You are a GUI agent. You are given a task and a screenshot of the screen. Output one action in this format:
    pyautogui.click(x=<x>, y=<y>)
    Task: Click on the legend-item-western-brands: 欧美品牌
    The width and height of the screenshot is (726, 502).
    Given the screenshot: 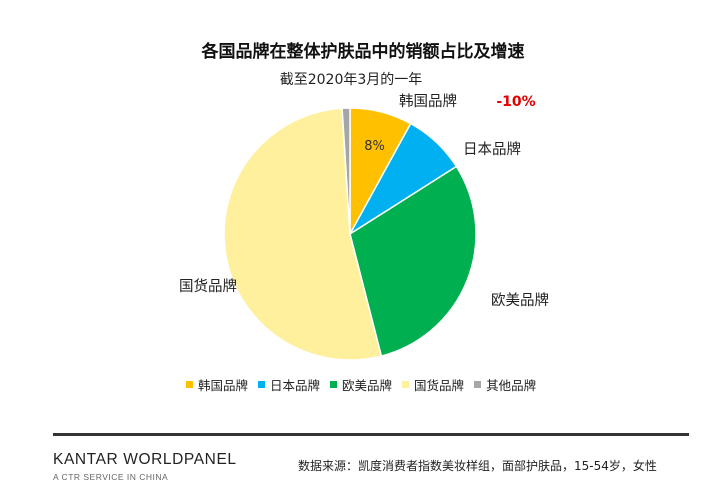 What is the action you would take?
    pyautogui.click(x=361, y=384)
    